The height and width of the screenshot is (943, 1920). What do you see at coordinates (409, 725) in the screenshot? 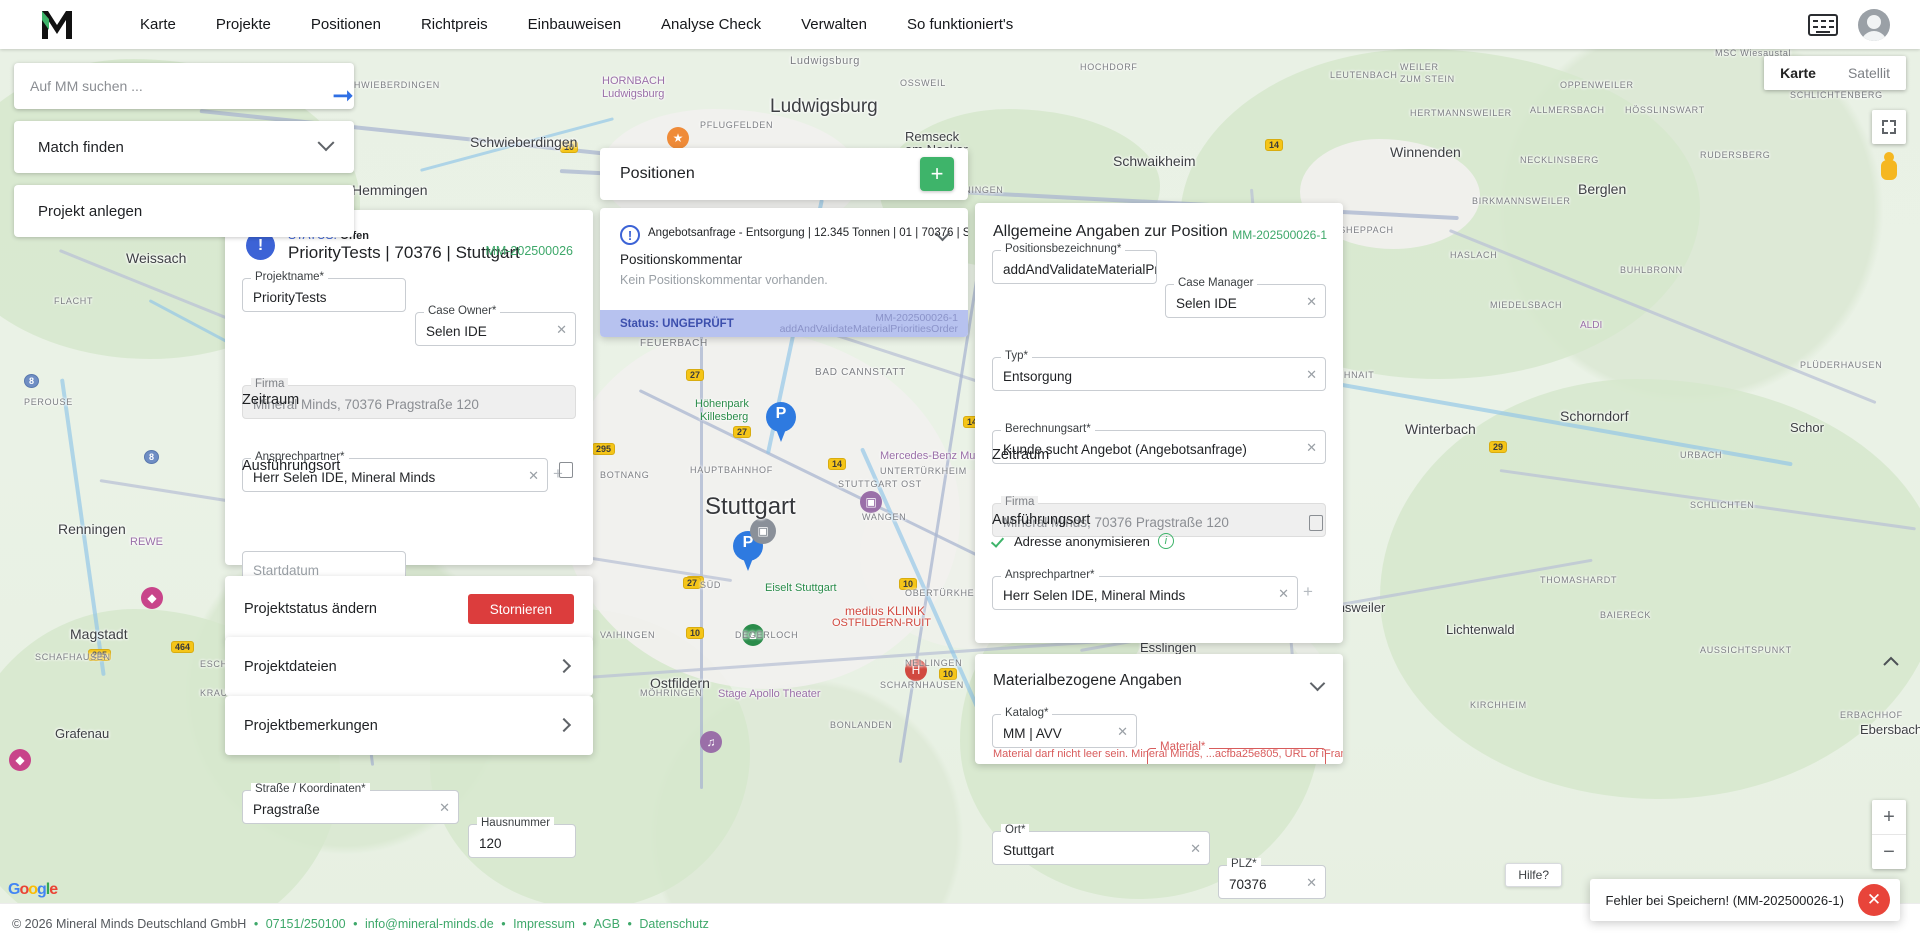
I see `projektbemerkungen-card: Projektbemerkungen` at bounding box center [409, 725].